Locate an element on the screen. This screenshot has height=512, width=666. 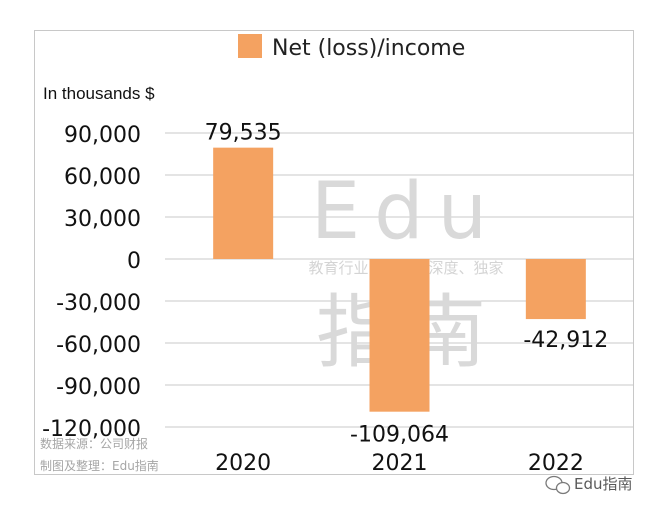
y-tick-label: 90,000 is located at coordinates (102, 135).